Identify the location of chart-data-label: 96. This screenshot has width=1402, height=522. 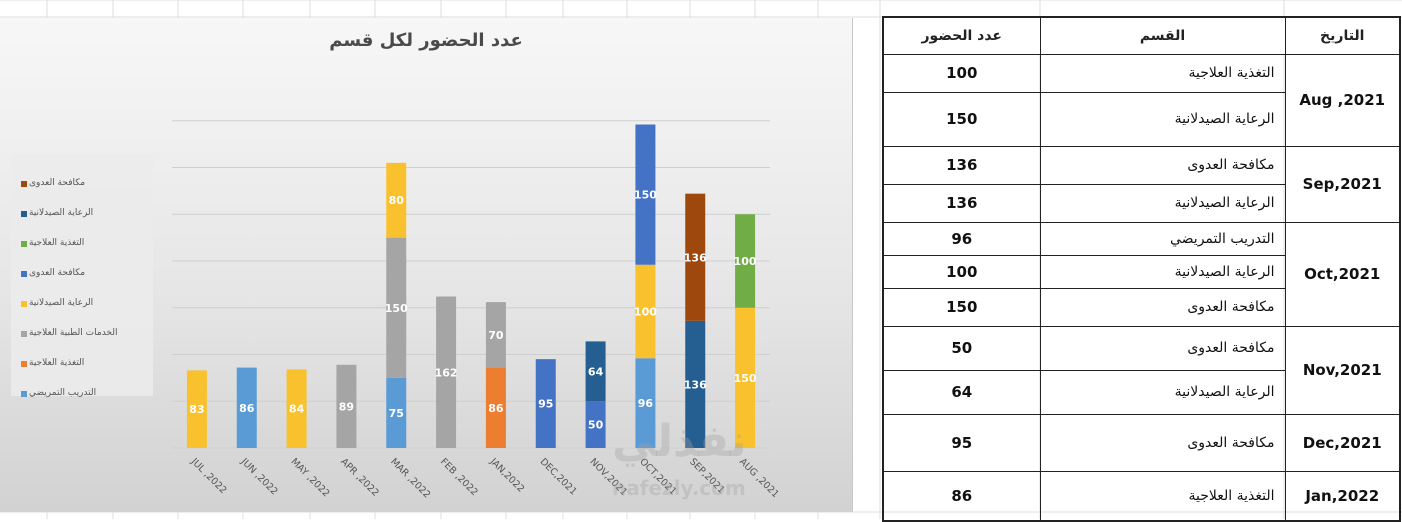
(646, 403).